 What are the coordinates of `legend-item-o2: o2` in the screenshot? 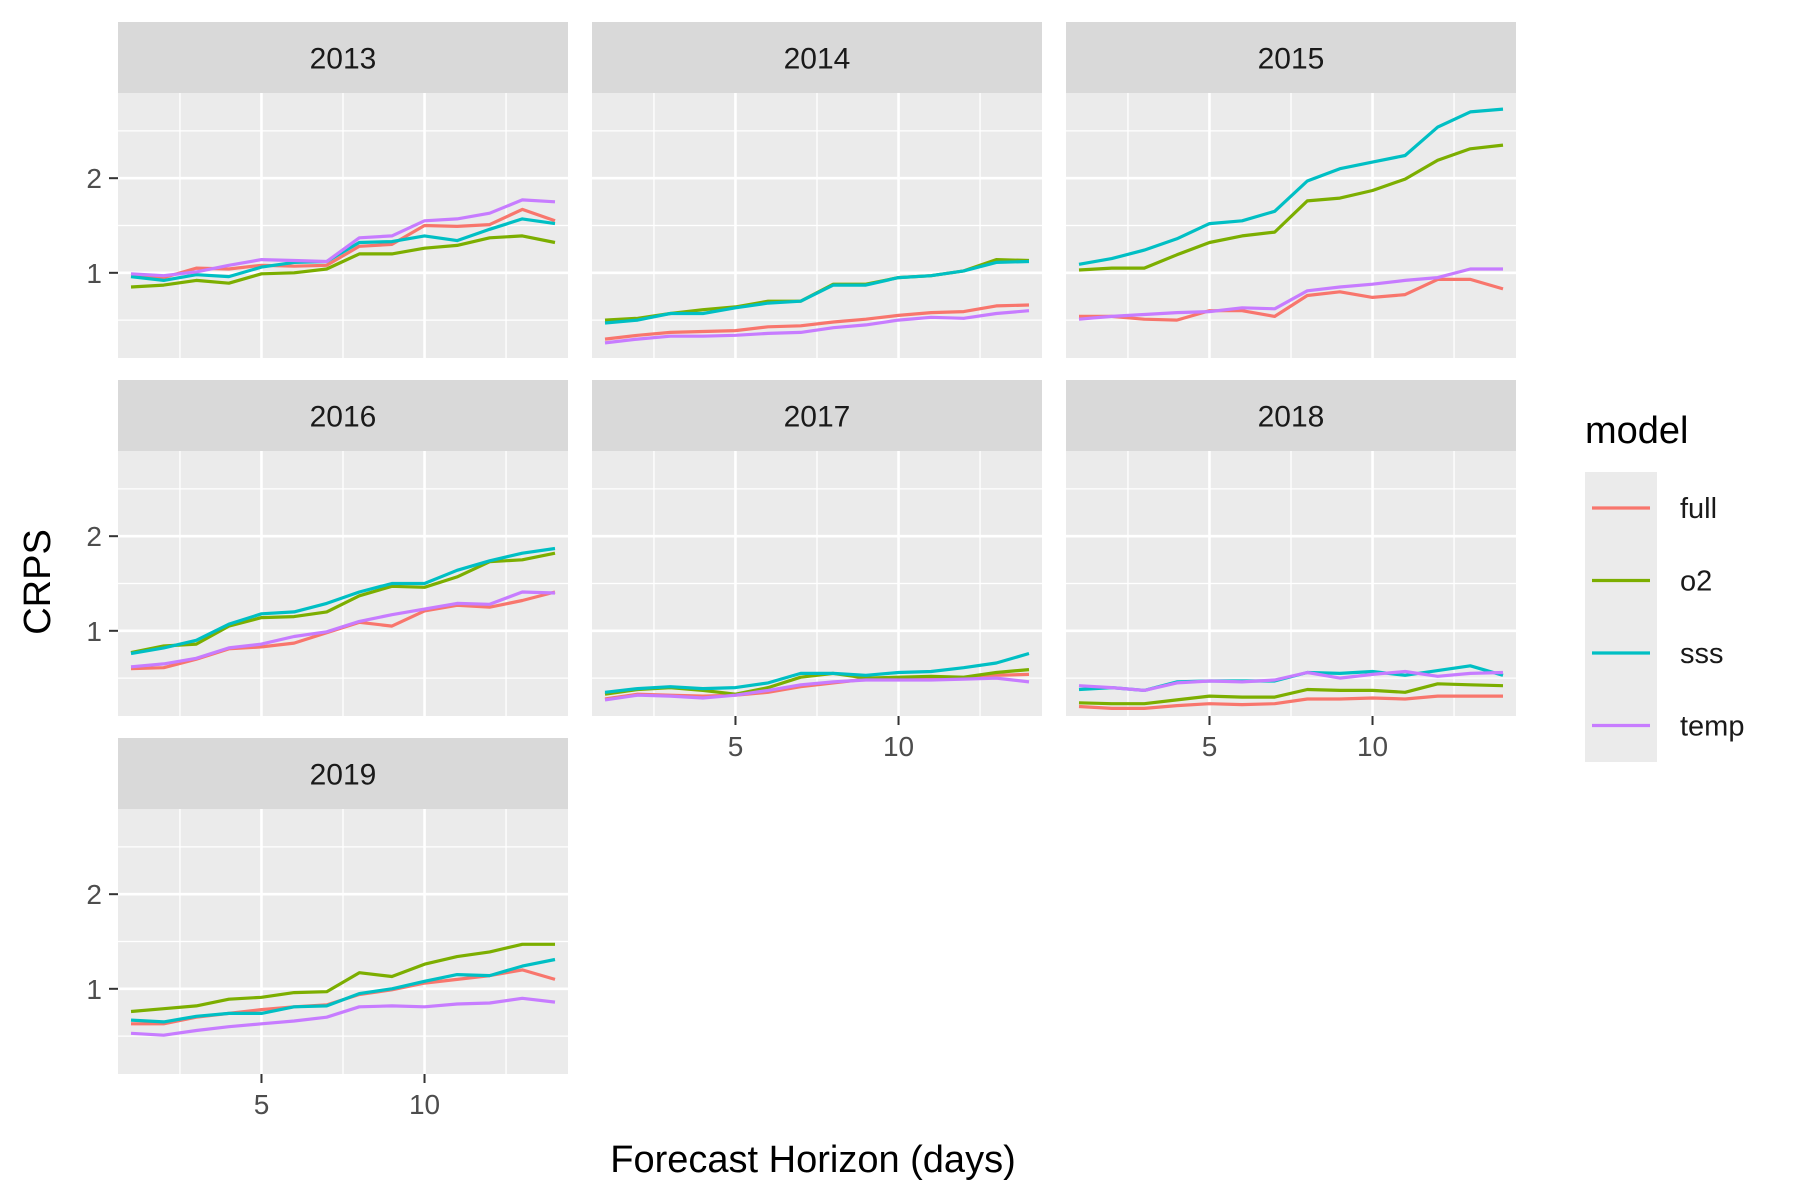 It's located at (1652, 582).